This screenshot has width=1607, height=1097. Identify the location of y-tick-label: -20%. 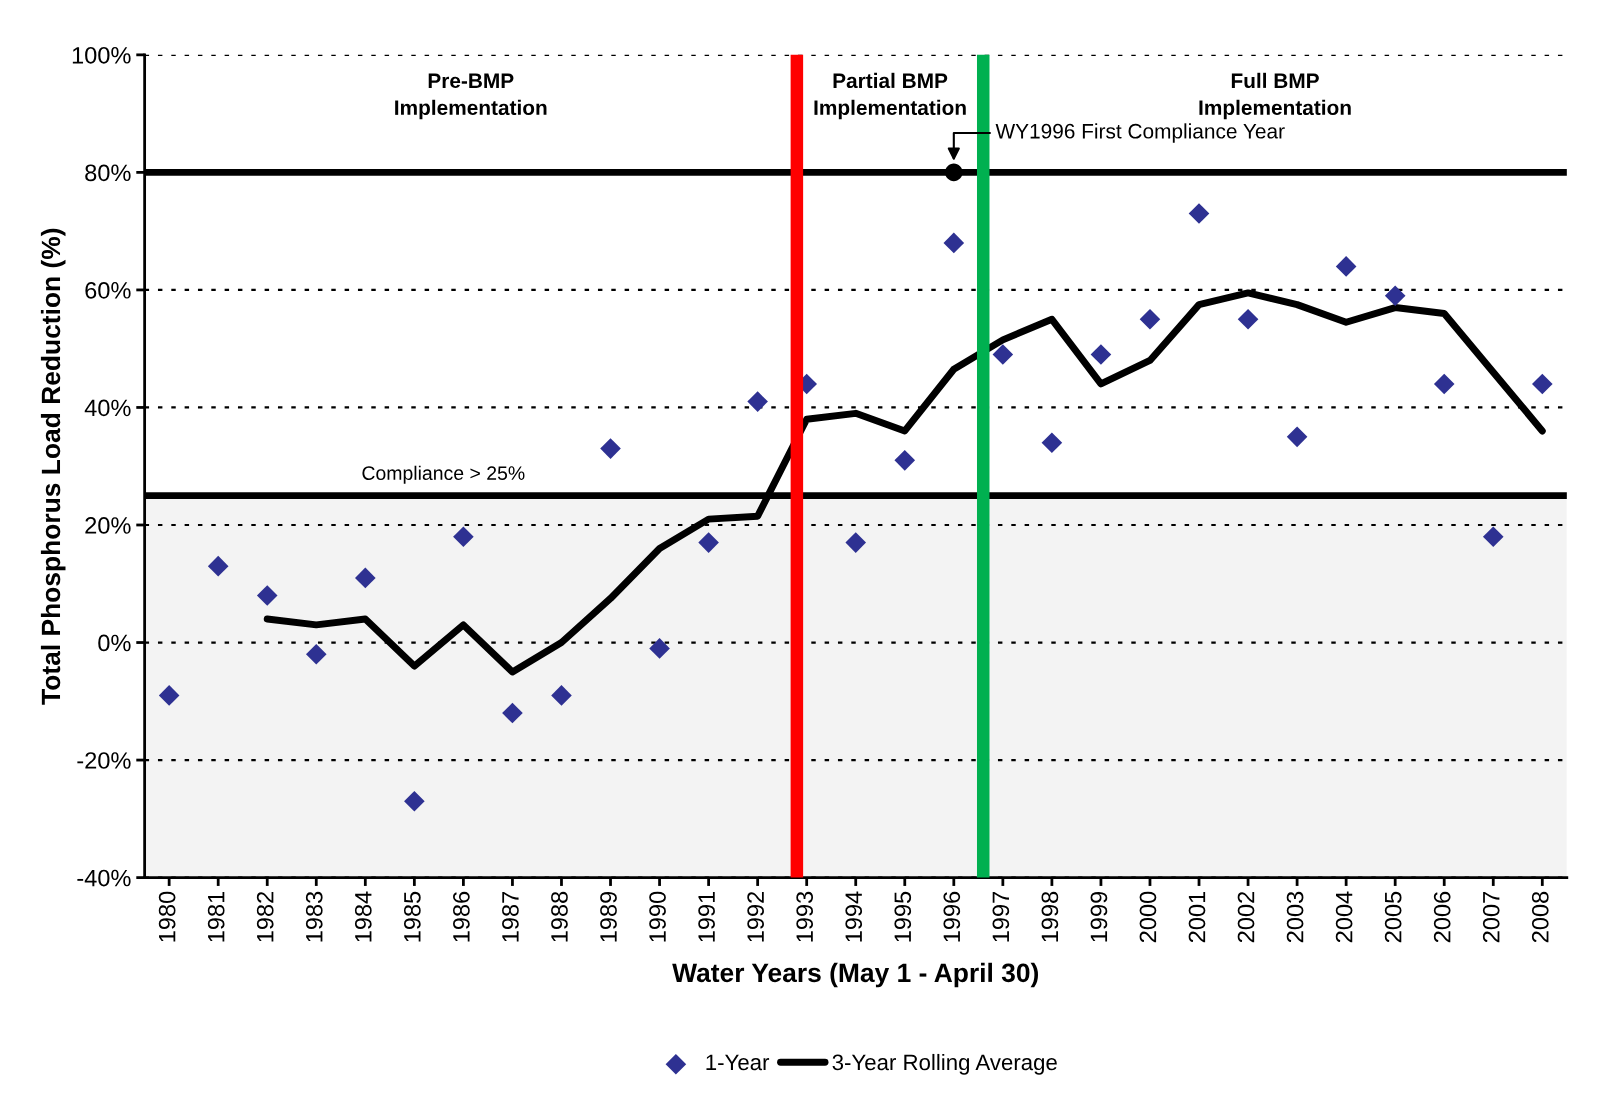
(104, 760).